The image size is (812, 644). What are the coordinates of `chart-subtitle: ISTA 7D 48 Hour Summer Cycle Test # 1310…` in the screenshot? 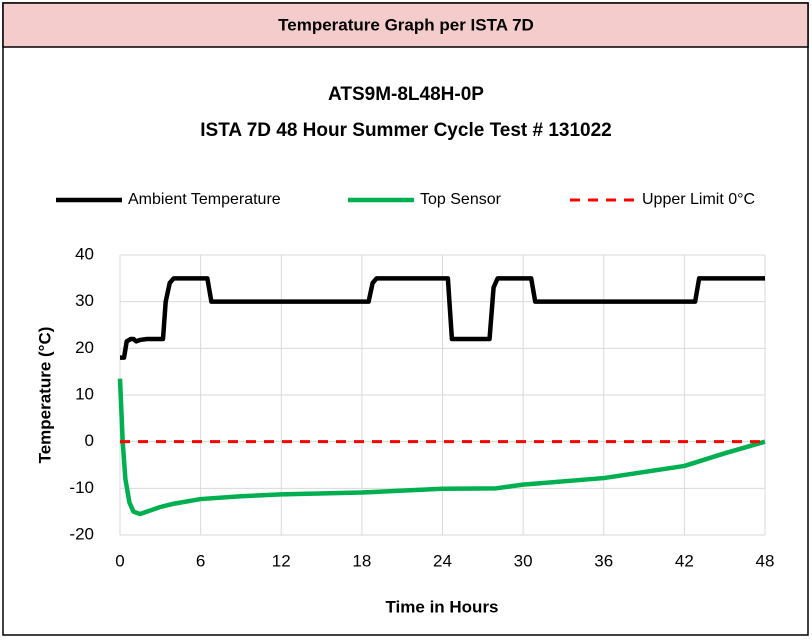 It's located at (406, 130).